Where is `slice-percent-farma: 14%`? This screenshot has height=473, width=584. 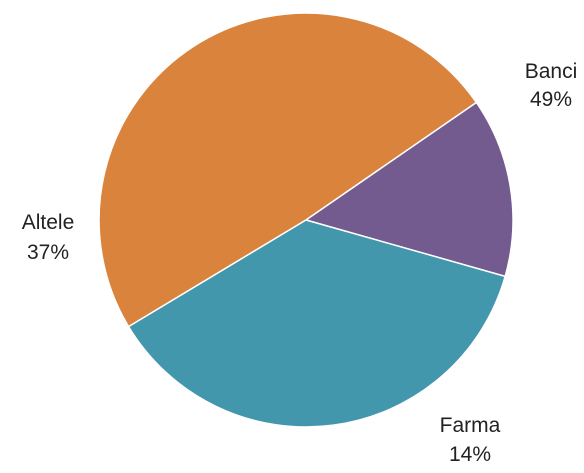
slice-percent-farma: 14% is located at coordinates (470, 454).